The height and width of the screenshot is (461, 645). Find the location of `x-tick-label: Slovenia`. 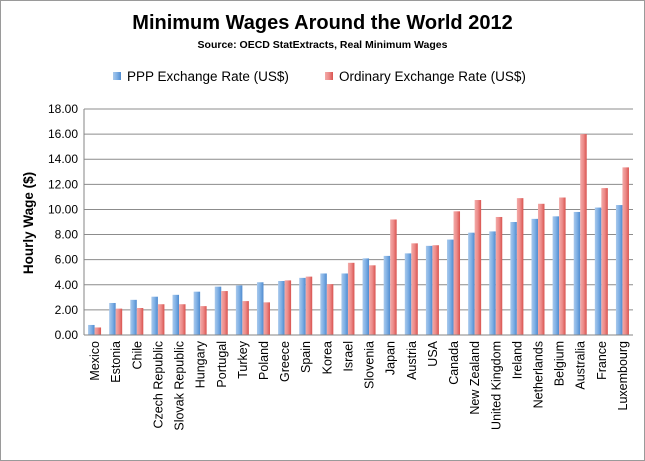

x-tick-label: Slovenia is located at coordinates (370, 365).